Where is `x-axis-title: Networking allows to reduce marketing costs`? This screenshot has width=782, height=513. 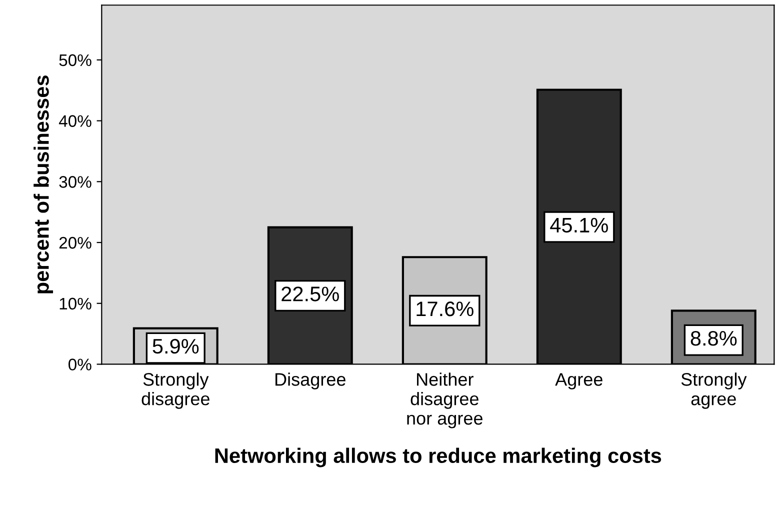
x-axis-title: Networking allows to reduce marketing costs is located at coordinates (438, 458).